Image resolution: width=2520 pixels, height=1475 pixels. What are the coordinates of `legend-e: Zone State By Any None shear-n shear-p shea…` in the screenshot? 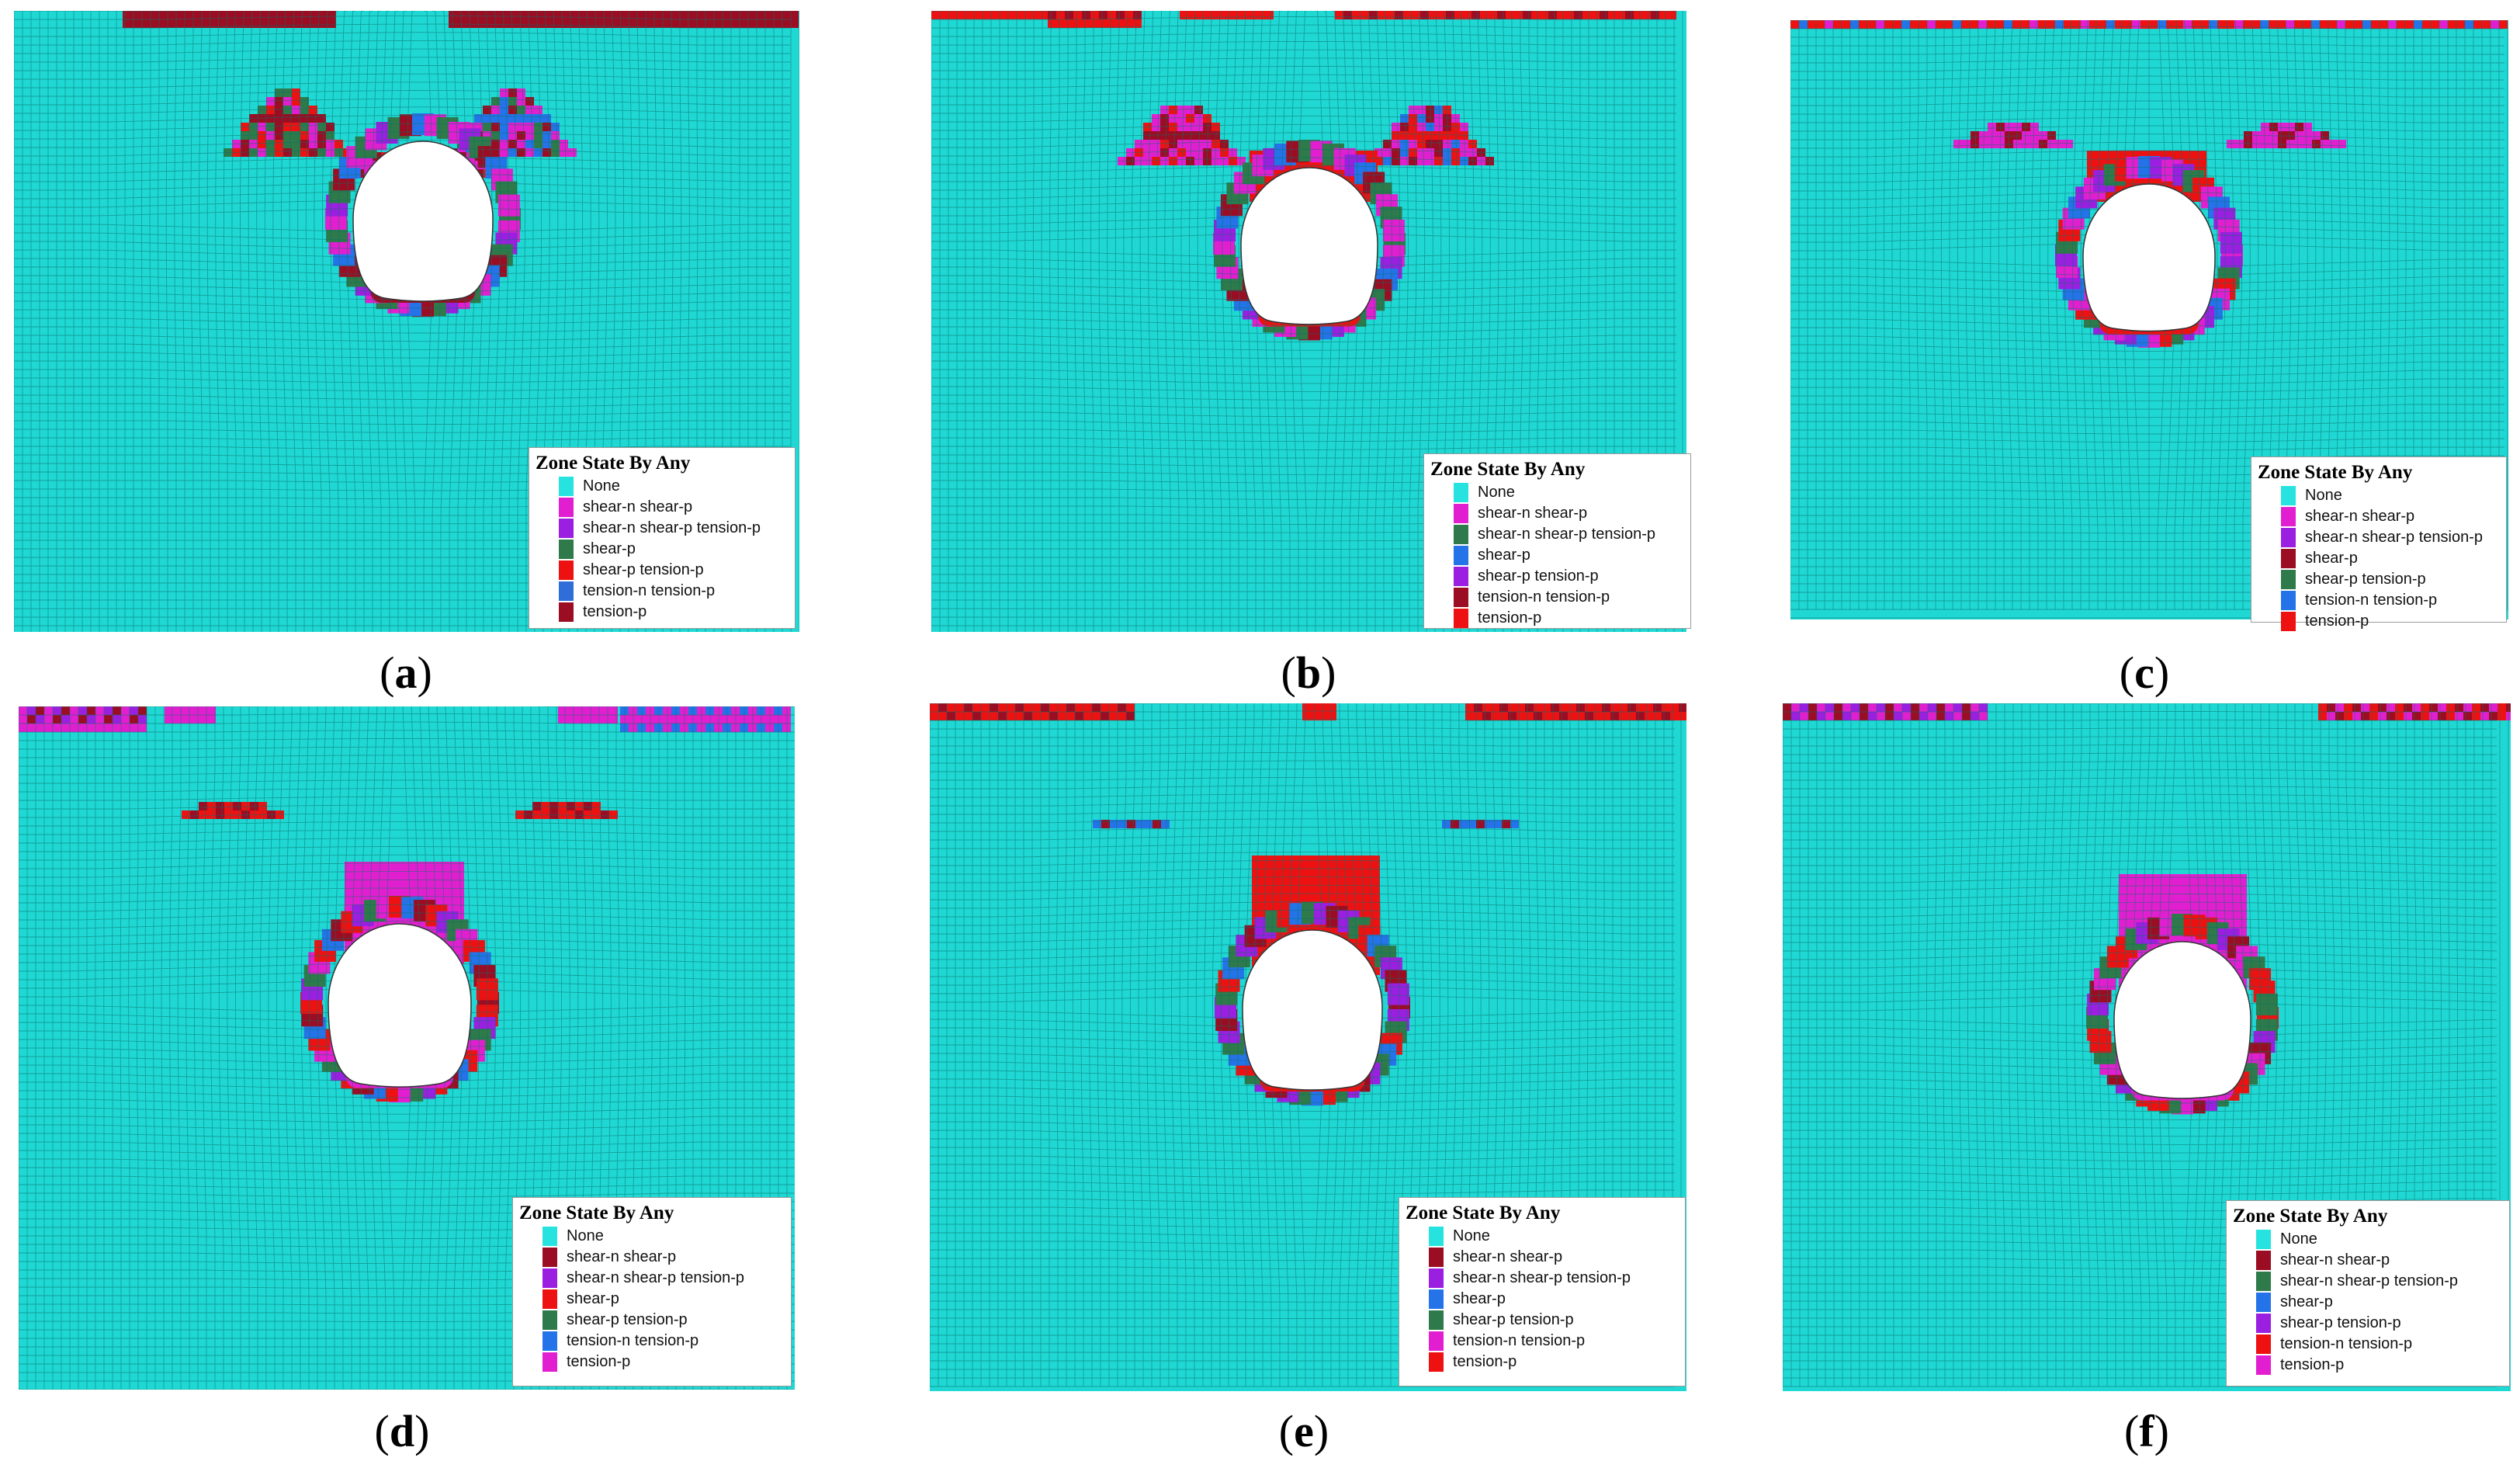 It's located at (1543, 1291).